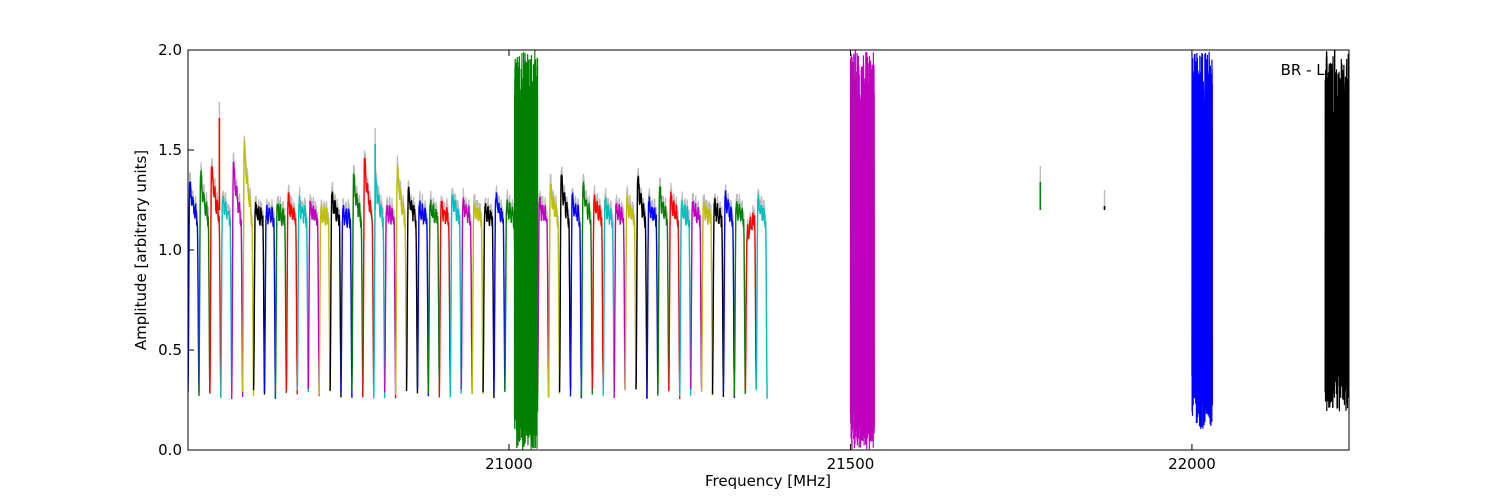 The height and width of the screenshot is (500, 1500). What do you see at coordinates (141, 250) in the screenshot?
I see `y-axis-label: Amplitude [arbitrary units]` at bounding box center [141, 250].